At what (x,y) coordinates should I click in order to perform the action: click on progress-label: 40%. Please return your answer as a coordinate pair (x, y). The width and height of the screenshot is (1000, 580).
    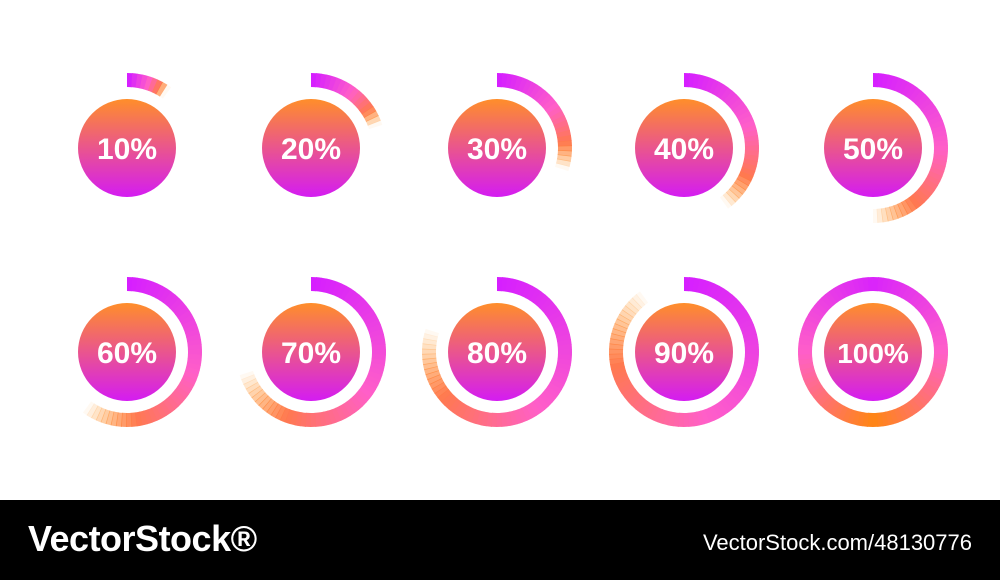
    Looking at the image, I should click on (684, 149).